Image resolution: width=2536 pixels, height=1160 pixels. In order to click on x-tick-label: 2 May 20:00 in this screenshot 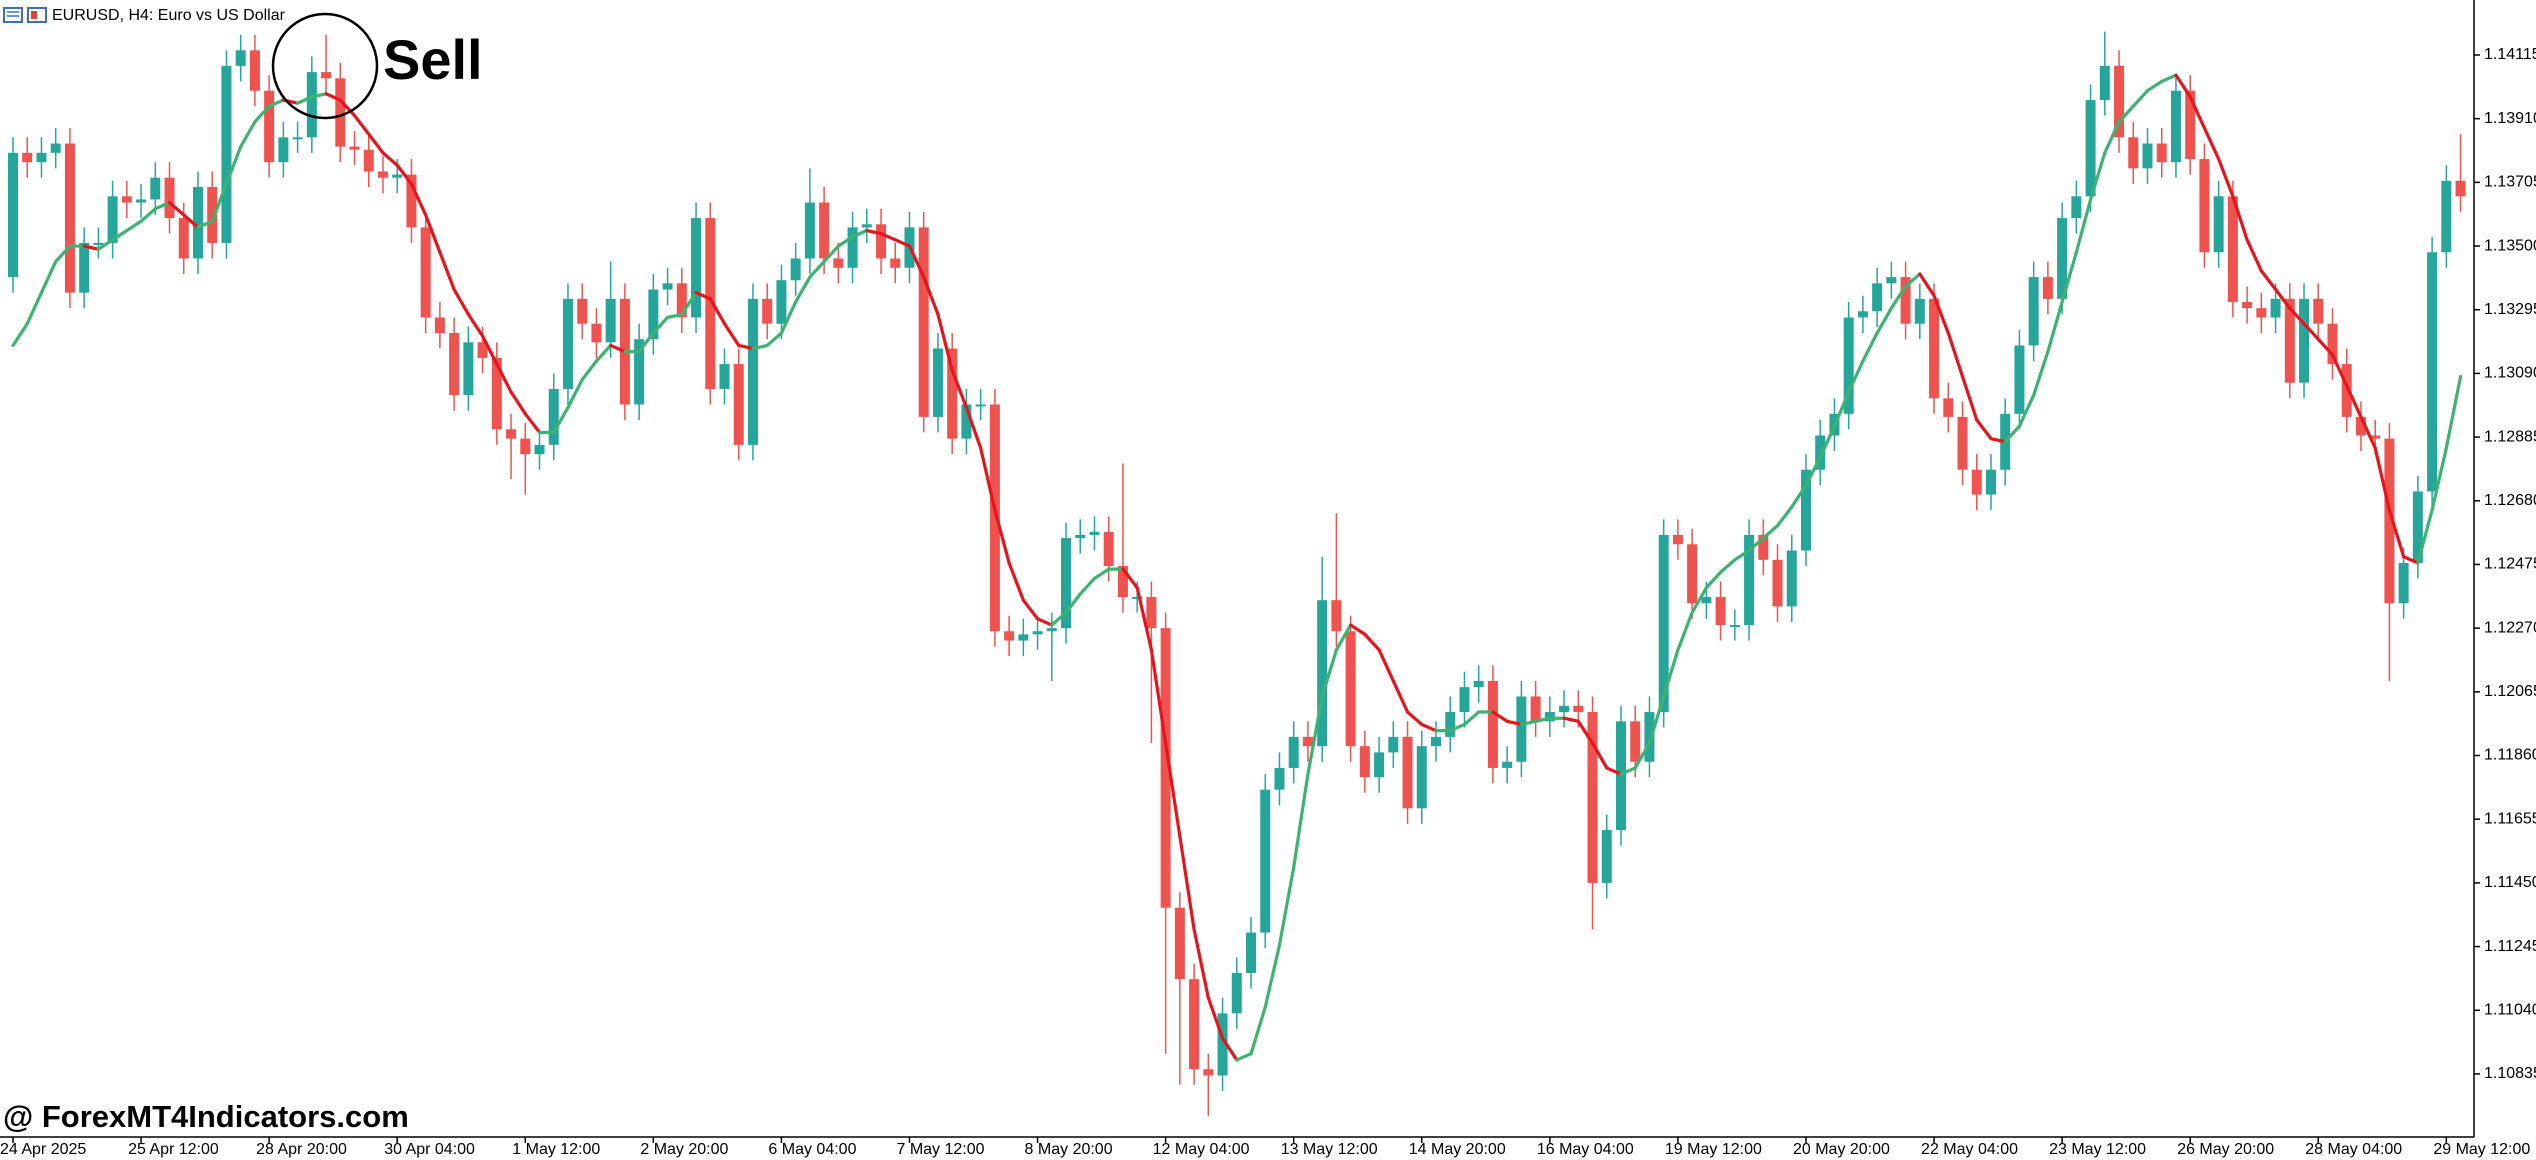, I will do `click(684, 1149)`.